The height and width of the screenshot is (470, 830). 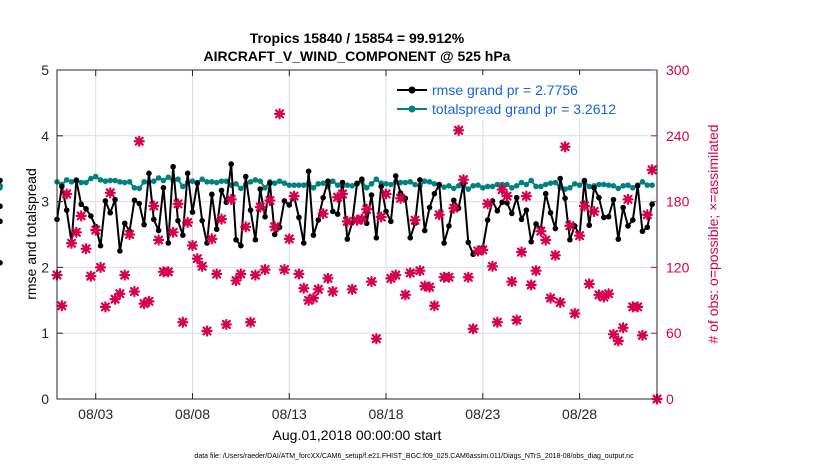 What do you see at coordinates (31, 234) in the screenshot?
I see `y-axis-label: rmse and totalspread` at bounding box center [31, 234].